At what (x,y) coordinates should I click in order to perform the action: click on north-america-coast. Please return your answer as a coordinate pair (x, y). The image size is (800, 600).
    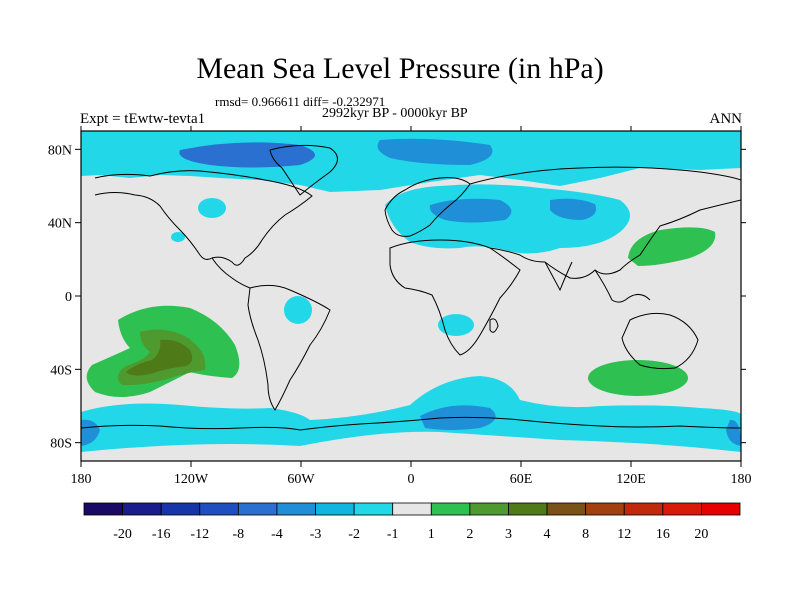
    Looking at the image, I should click on (203, 218).